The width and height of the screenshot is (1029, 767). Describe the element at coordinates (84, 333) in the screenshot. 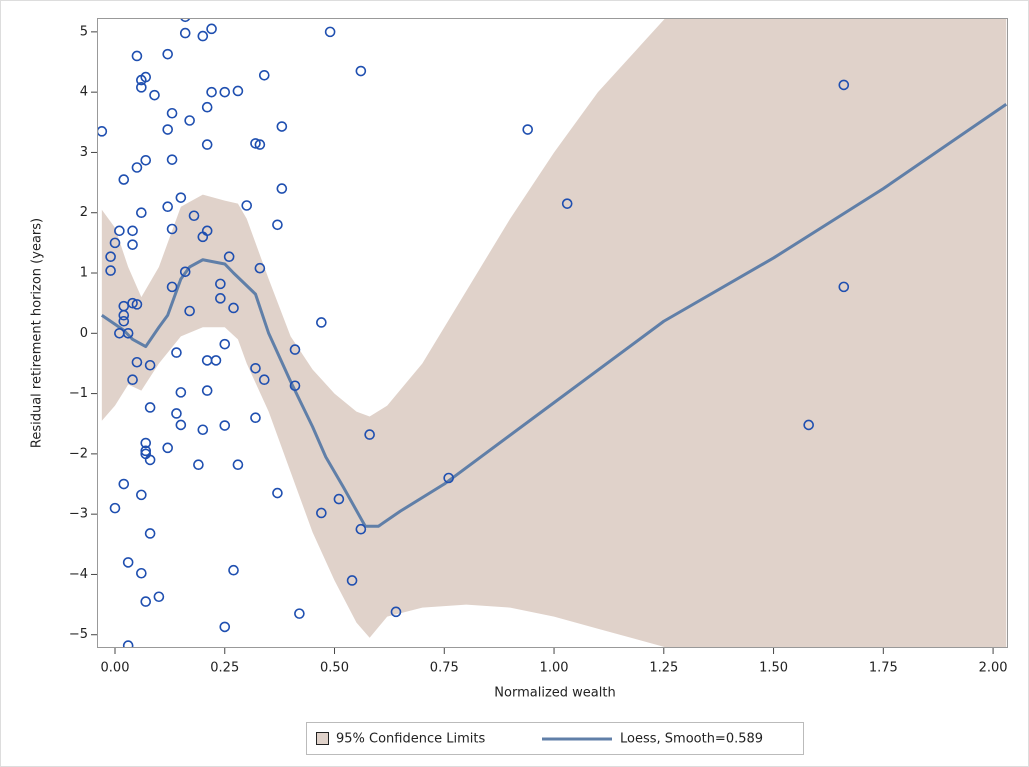

I see `y-tick-label: 0` at that location.